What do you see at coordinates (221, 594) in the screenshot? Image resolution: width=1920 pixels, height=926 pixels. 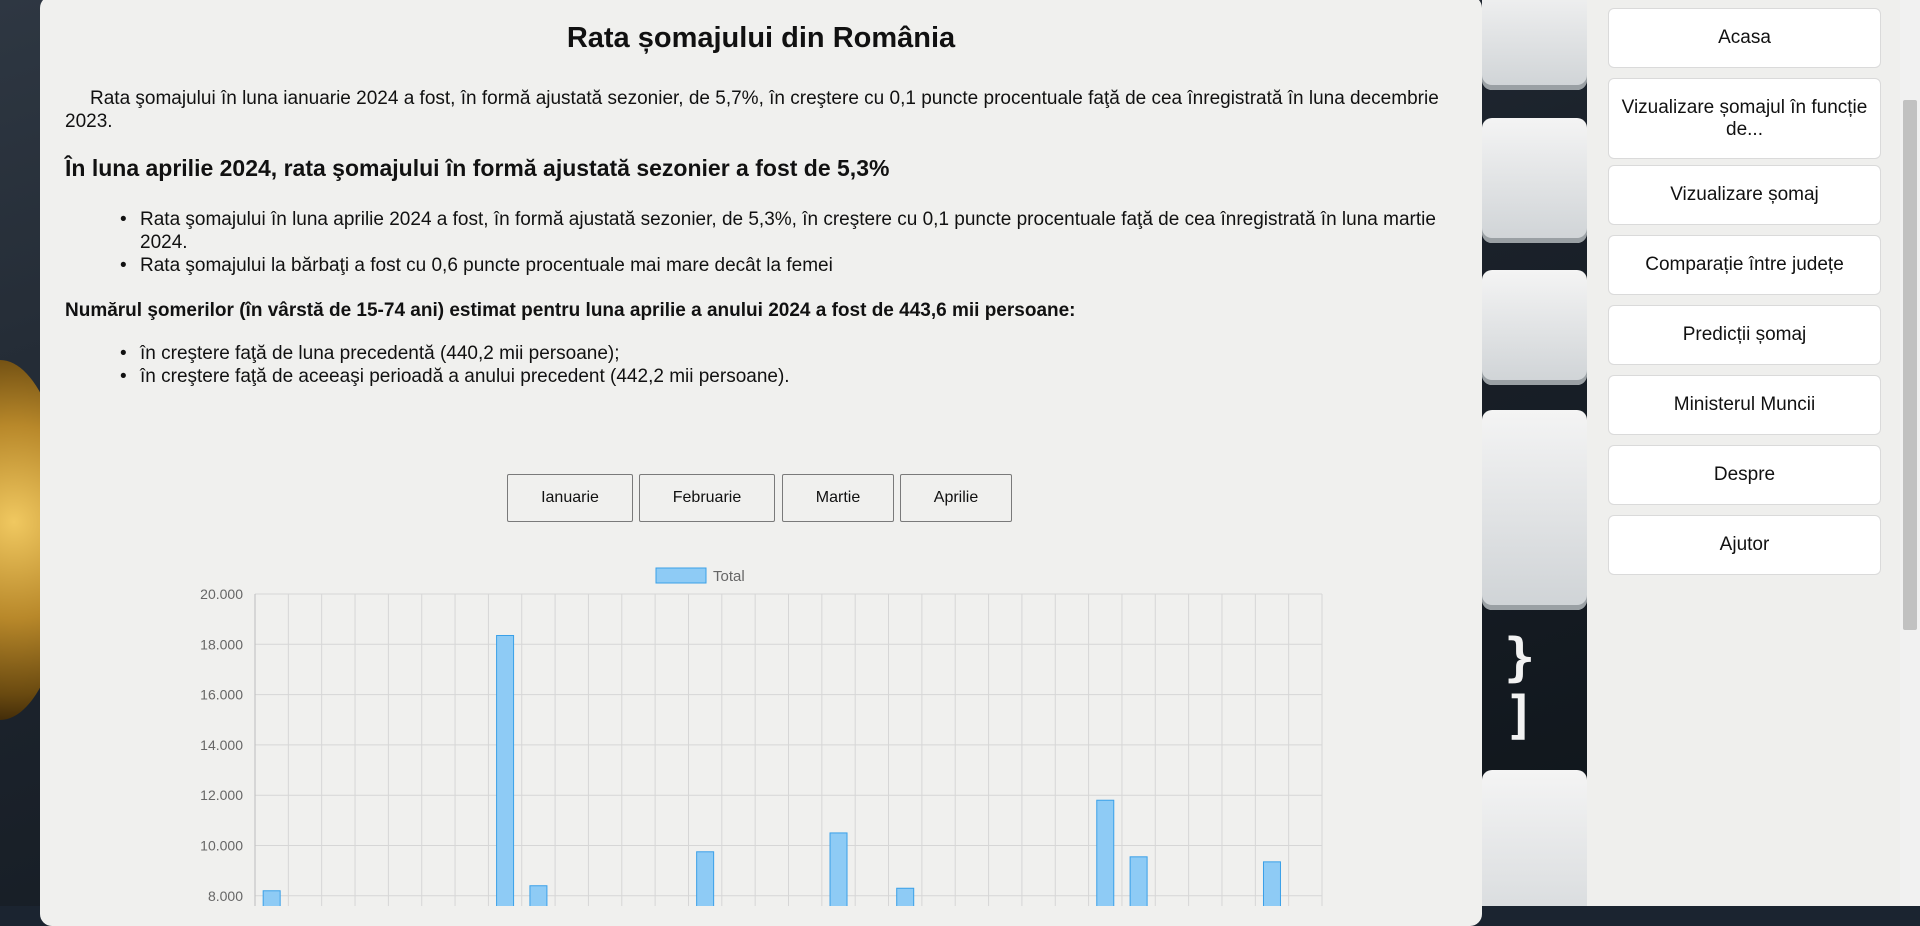 I see `y-tick-label: 20.000` at bounding box center [221, 594].